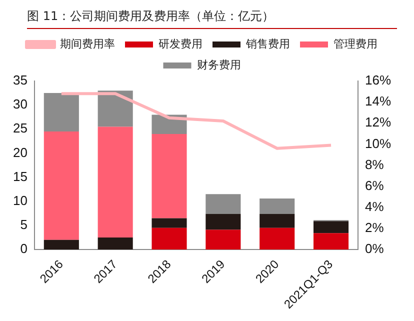 The image size is (414, 321). What do you see at coordinates (374, 248) in the screenshot?
I see `y2-tick-label: 0%` at bounding box center [374, 248].